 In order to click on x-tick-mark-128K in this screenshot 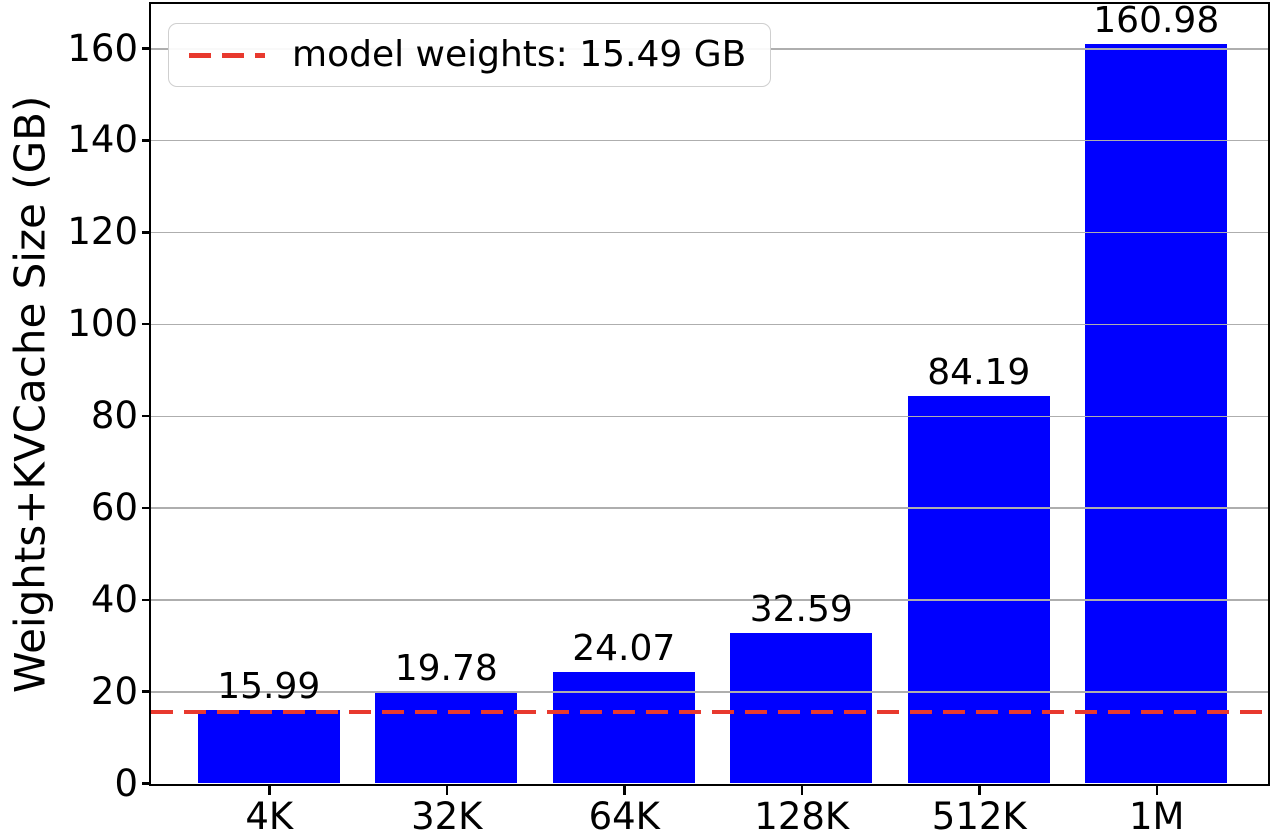, I will do `click(801, 790)`.